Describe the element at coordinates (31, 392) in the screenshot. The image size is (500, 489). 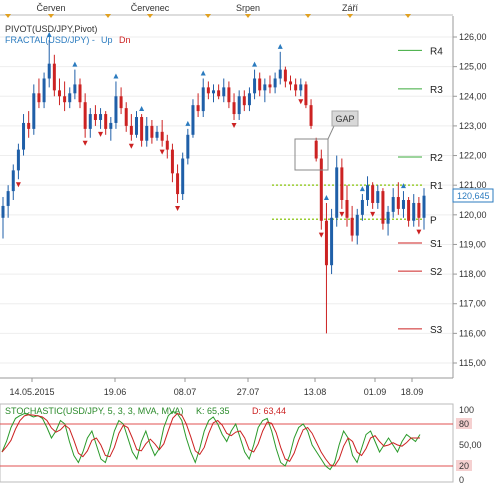
I see `date-tick-label: 14.05.2015` at that location.